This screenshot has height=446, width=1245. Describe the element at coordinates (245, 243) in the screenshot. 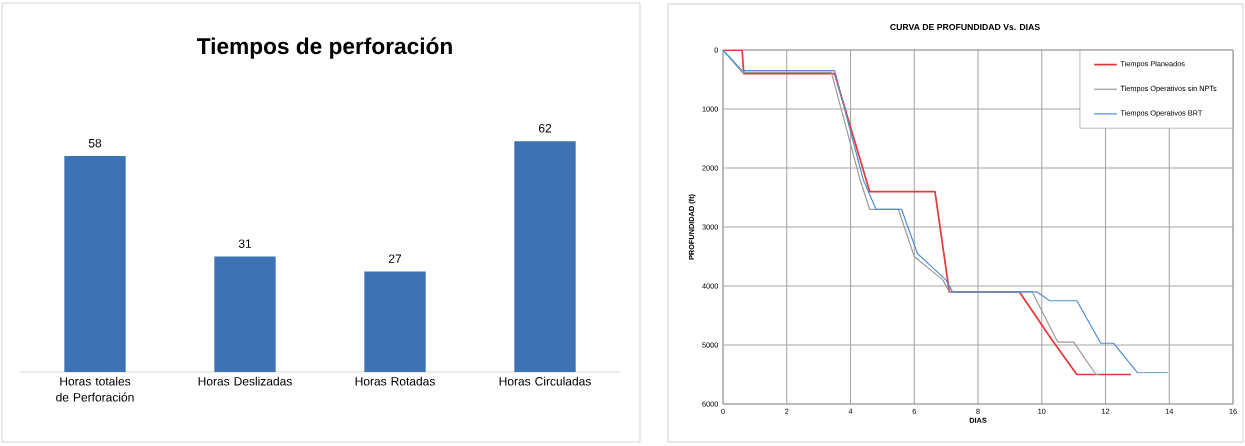

I see `data-label: 31` at that location.